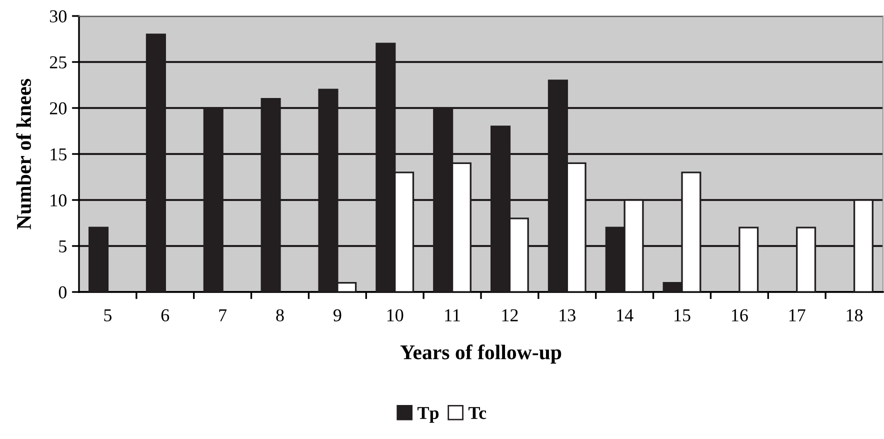  Describe the element at coordinates (58, 16) in the screenshot. I see `y-tick-label: 30` at that location.